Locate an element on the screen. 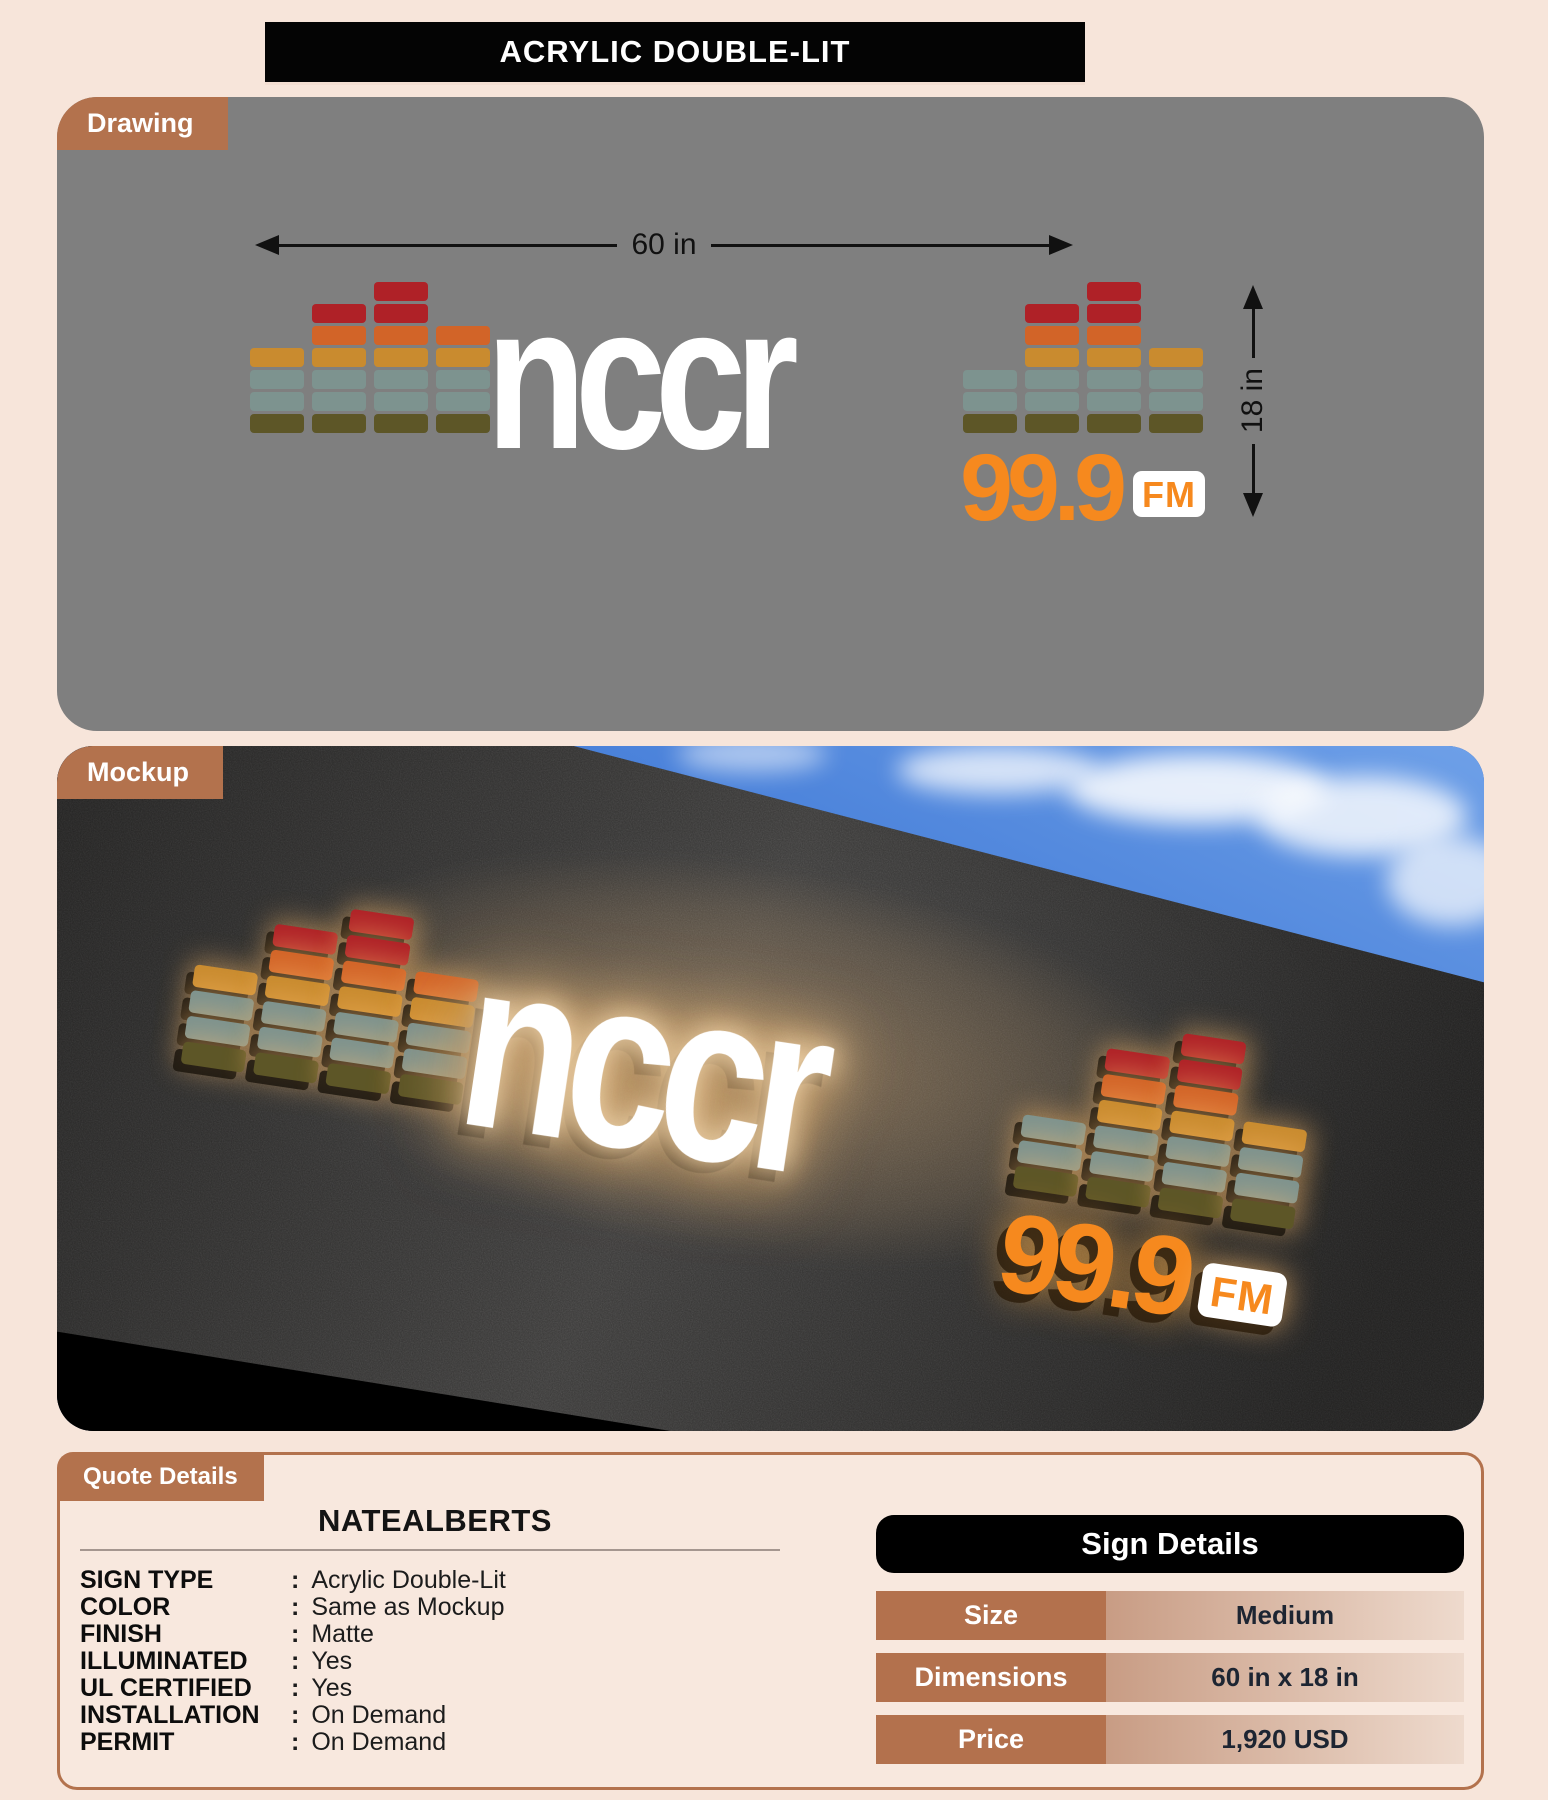  field-label: INSTALLATION is located at coordinates (170, 1715).